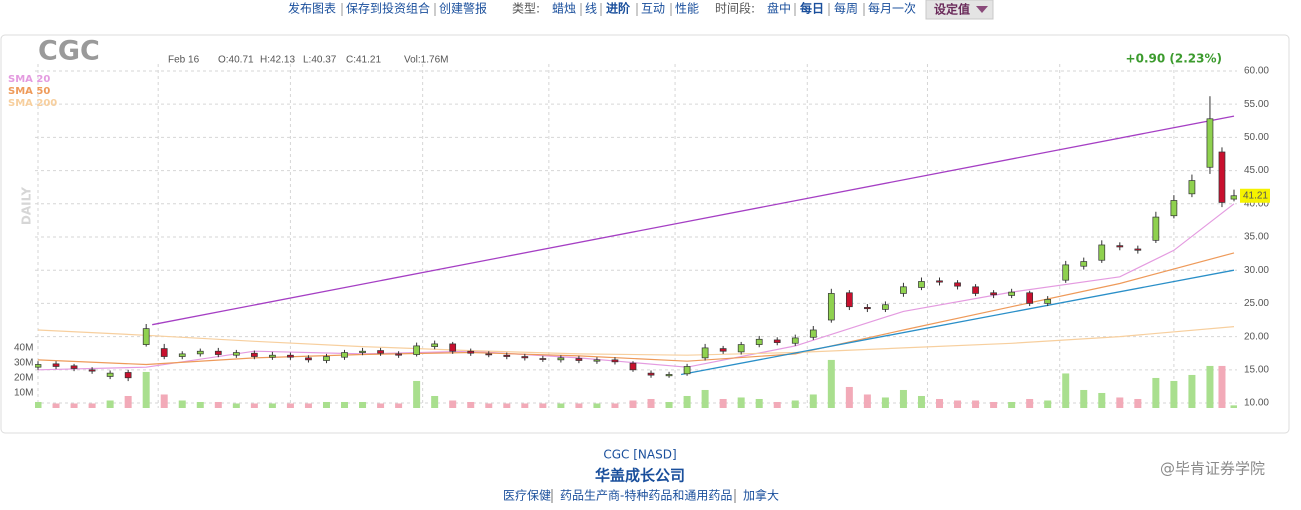 The image size is (1301, 510). Describe the element at coordinates (1256, 170) in the screenshot. I see `y-tick-label: 45.00` at that location.